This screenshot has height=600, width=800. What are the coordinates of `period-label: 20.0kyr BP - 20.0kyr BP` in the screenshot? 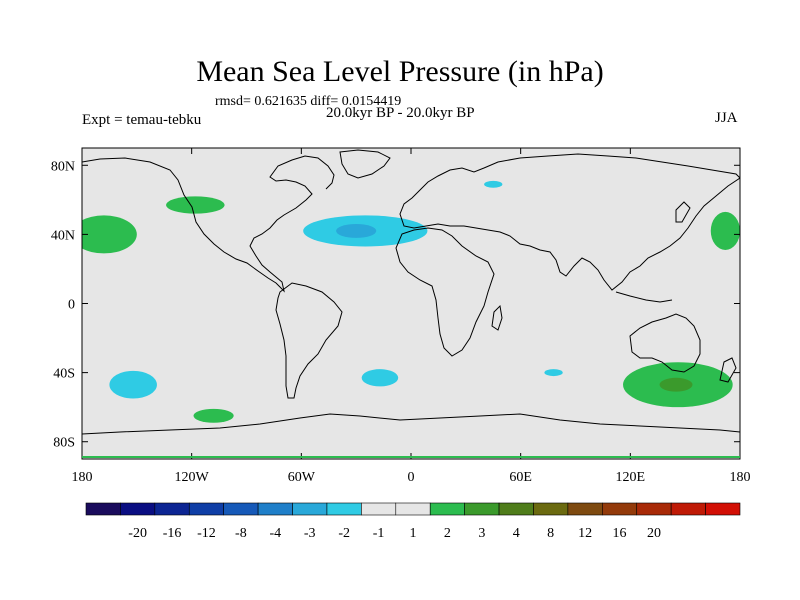 It's located at (400, 113).